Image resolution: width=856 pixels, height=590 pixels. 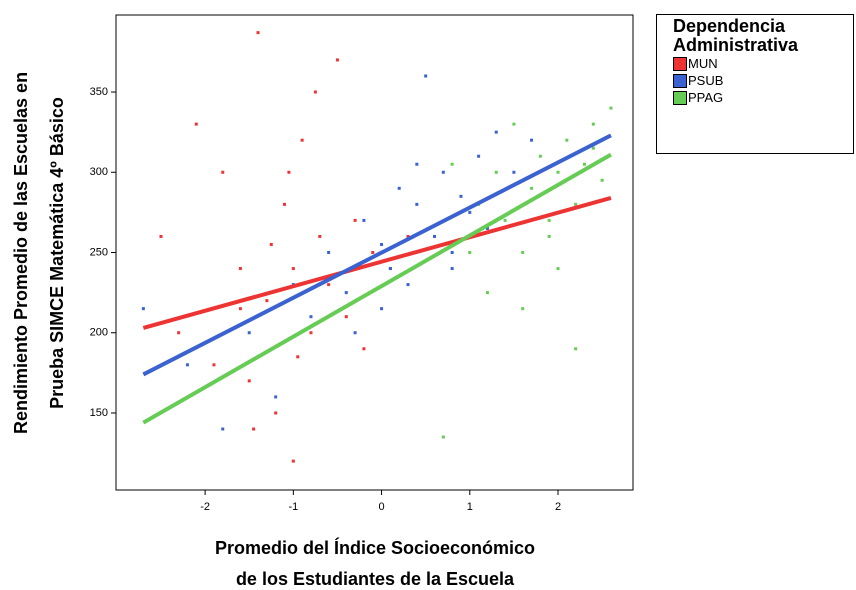 What do you see at coordinates (755, 84) in the screenshot?
I see `legend: Dependencia Administrativa MUN PSUB PPAG` at bounding box center [755, 84].